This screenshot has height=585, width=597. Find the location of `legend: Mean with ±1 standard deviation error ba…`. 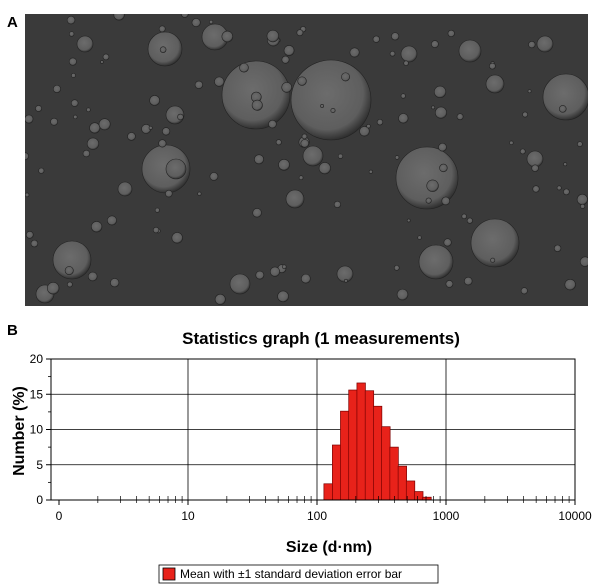

legend: Mean with ±1 standard deviation error ba… is located at coordinates (298, 574).